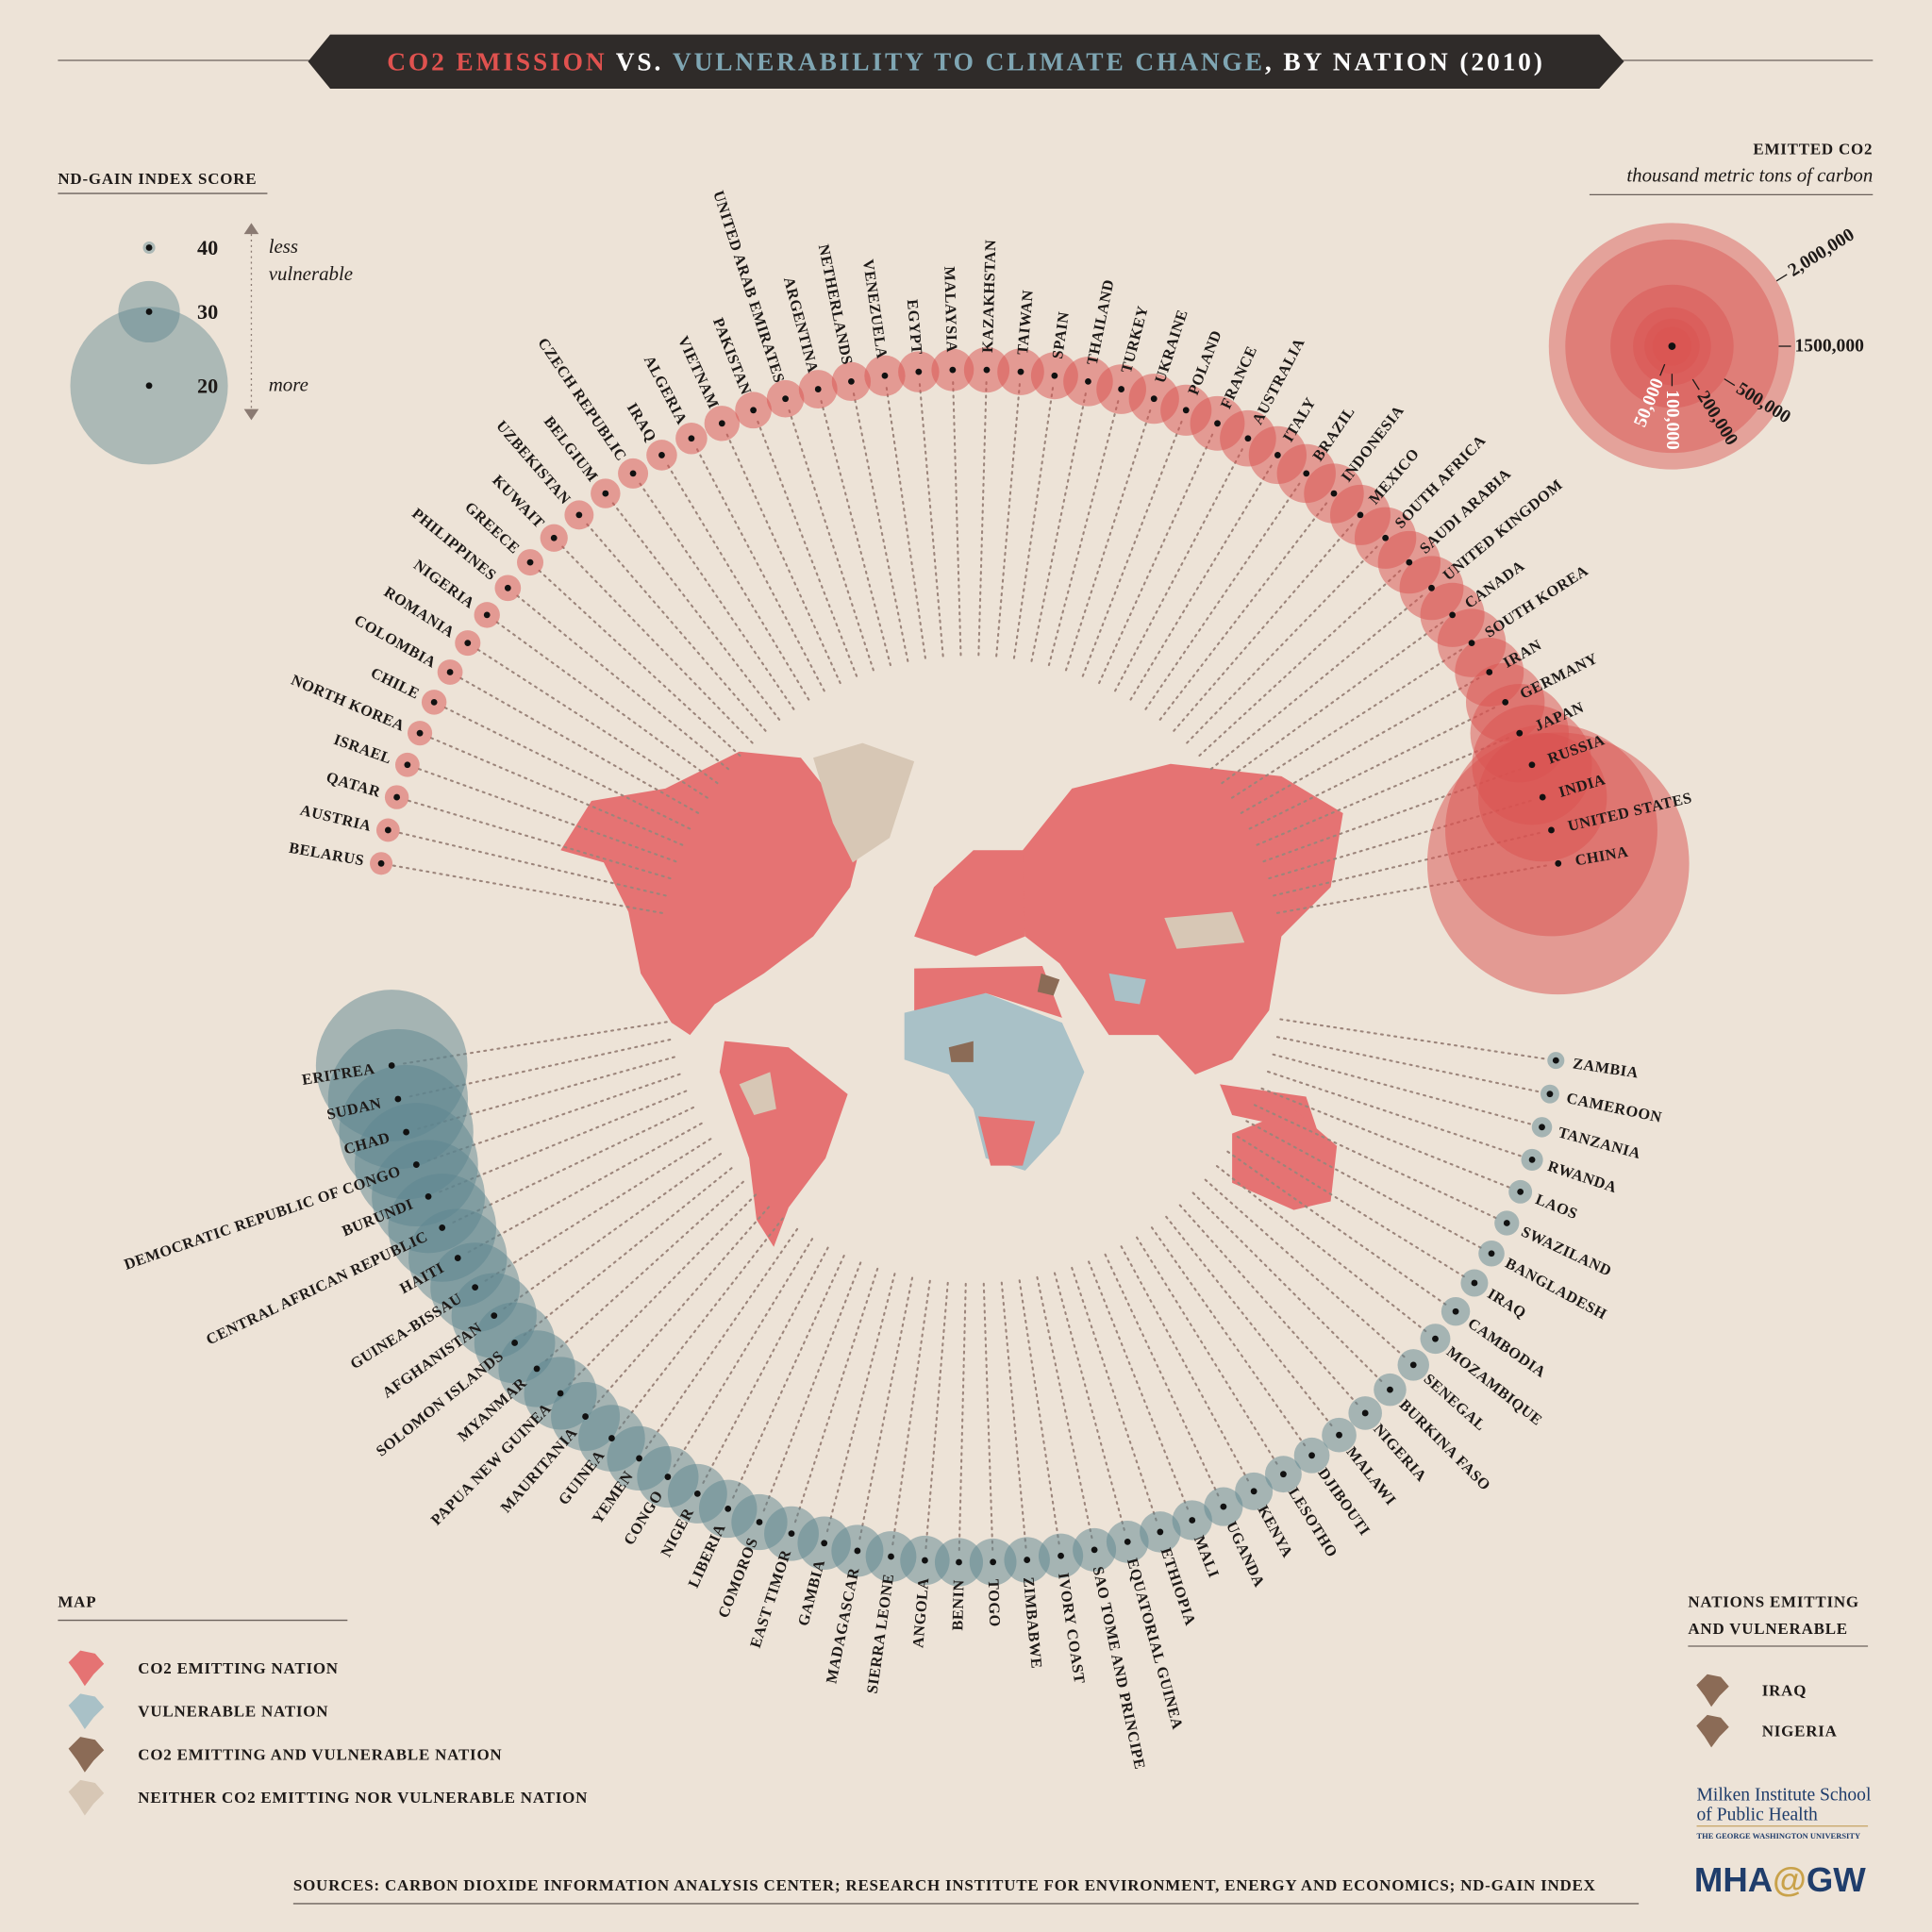 Image resolution: width=1932 pixels, height=1932 pixels. Describe the element at coordinates (1405, 61) in the screenshot. I see `title-part: , BY NATION (2010)` at that location.